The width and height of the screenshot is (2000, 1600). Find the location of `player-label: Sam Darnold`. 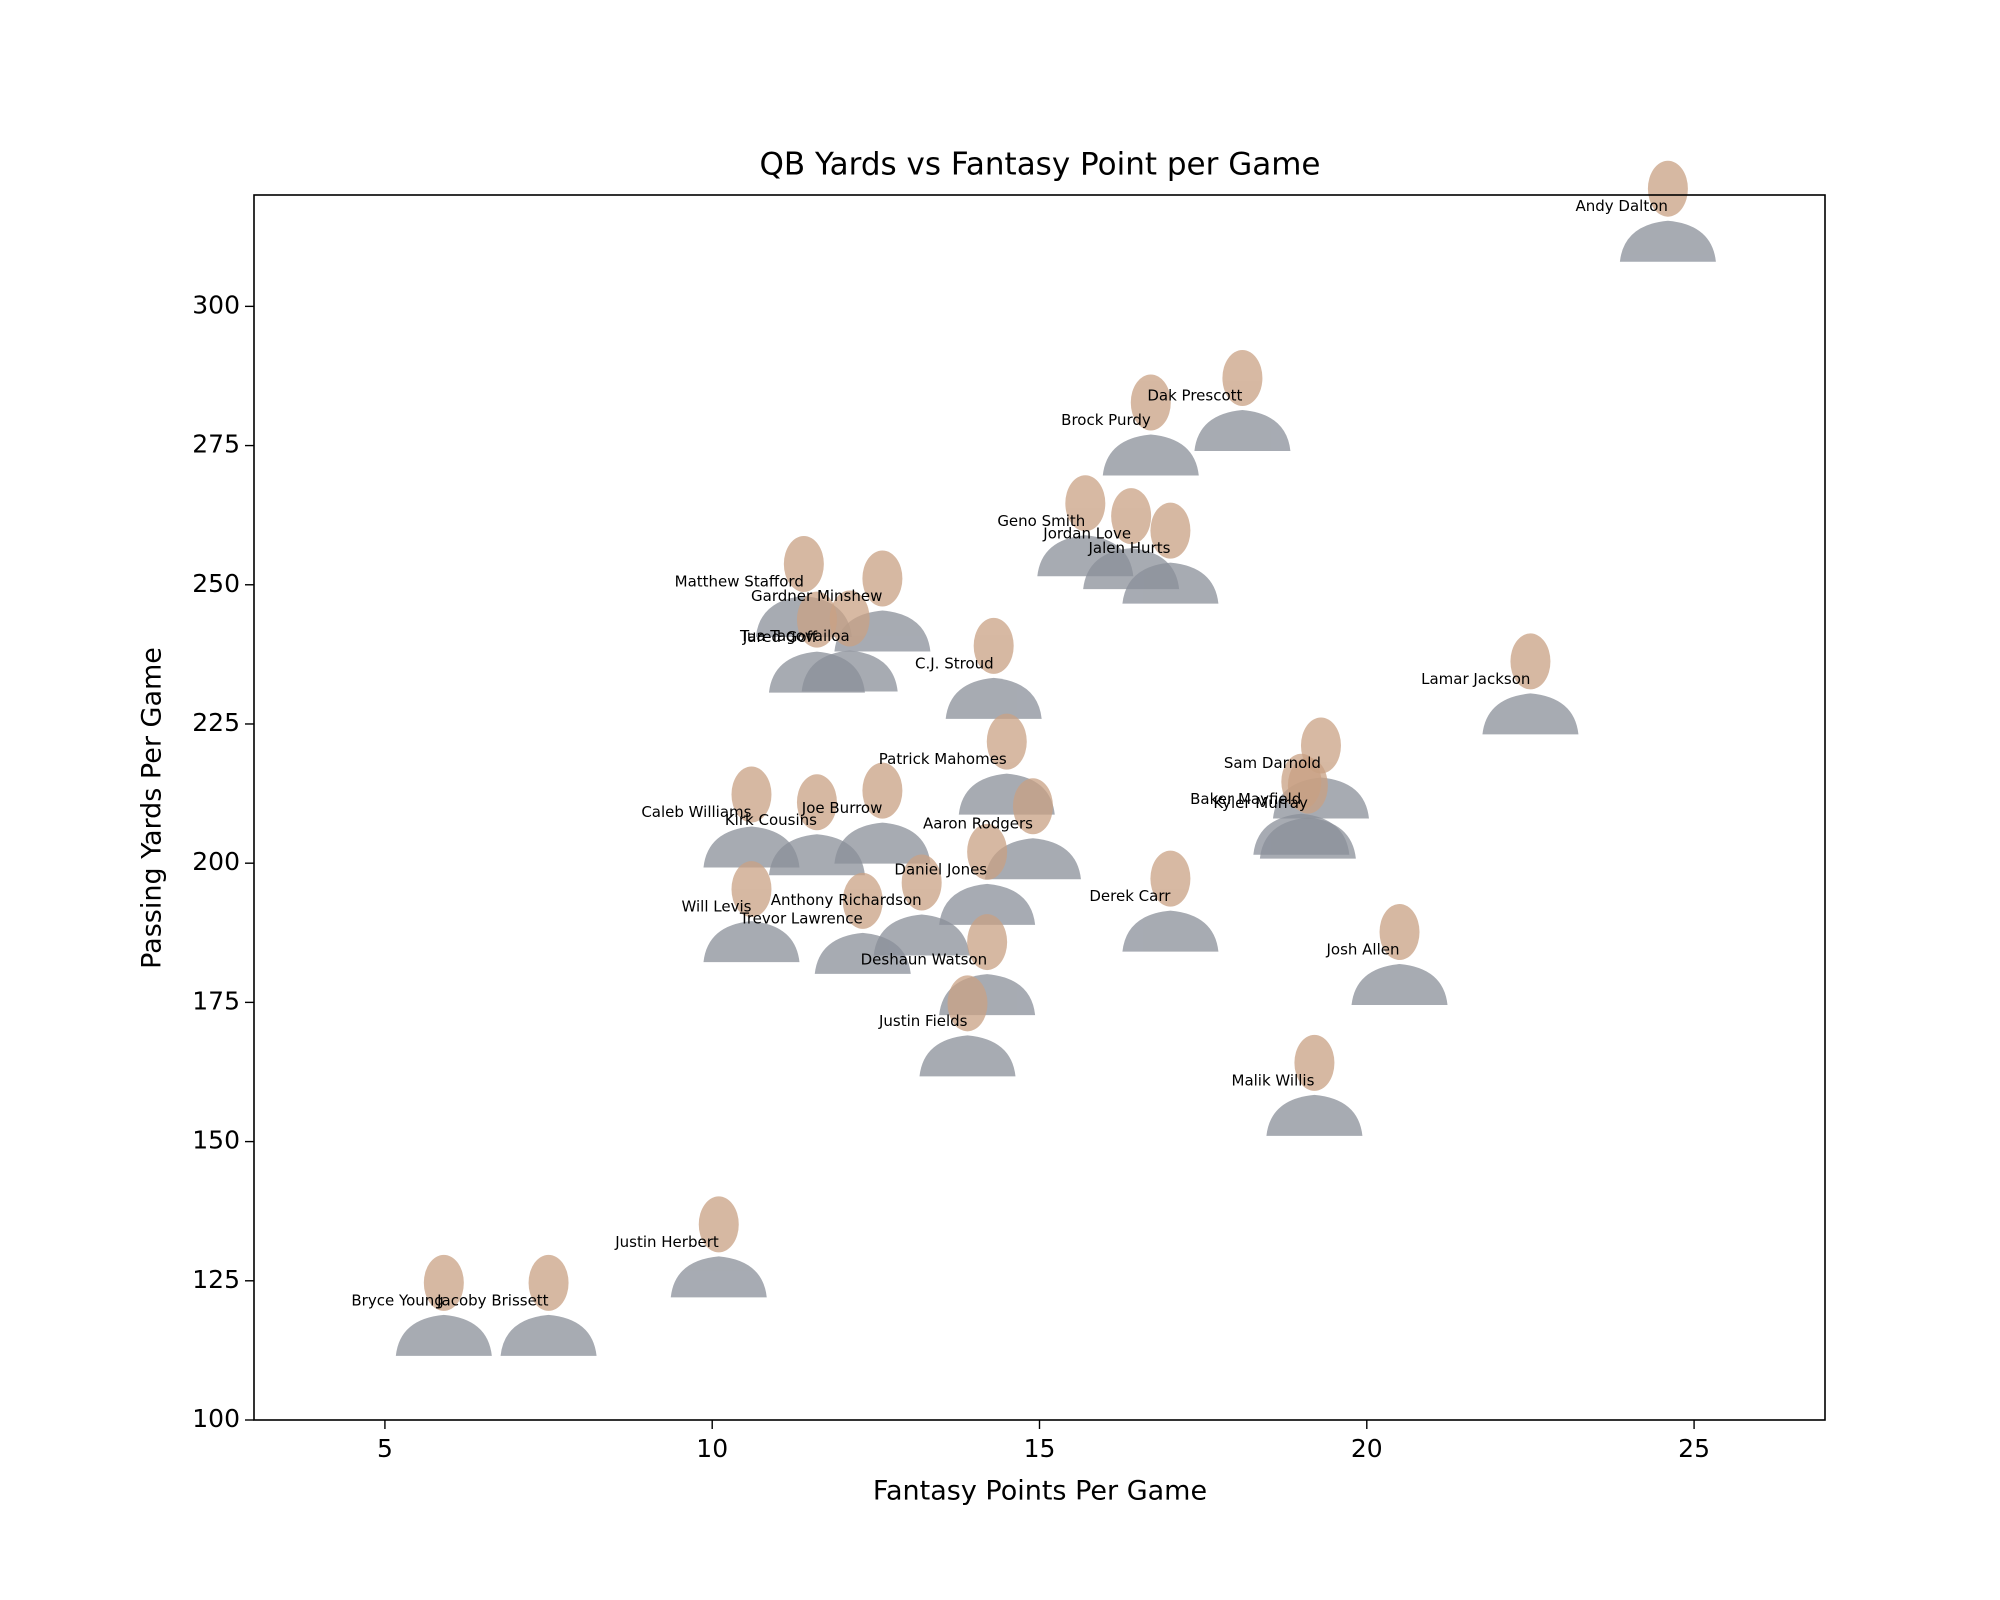

player-label: Sam Darnold is located at coordinates (1272, 763).